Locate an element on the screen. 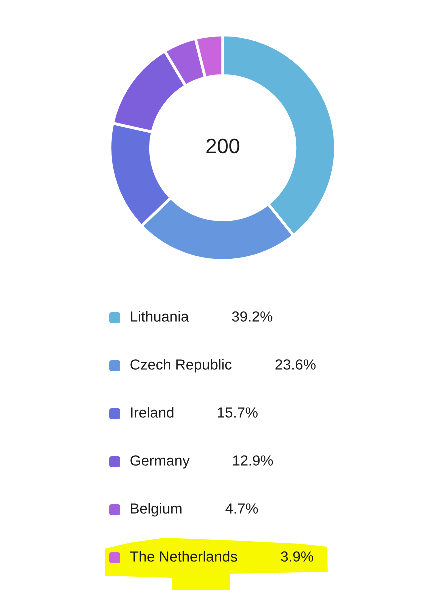 Image resolution: width=434 pixels, height=590 pixels. data-label: 12.9% is located at coordinates (253, 461).